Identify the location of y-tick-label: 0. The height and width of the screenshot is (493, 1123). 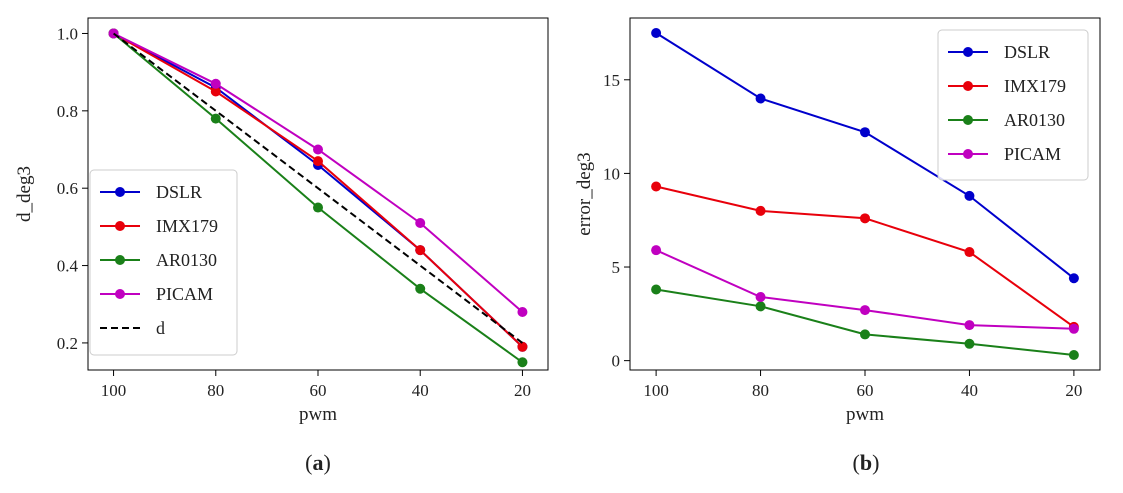
(616, 361).